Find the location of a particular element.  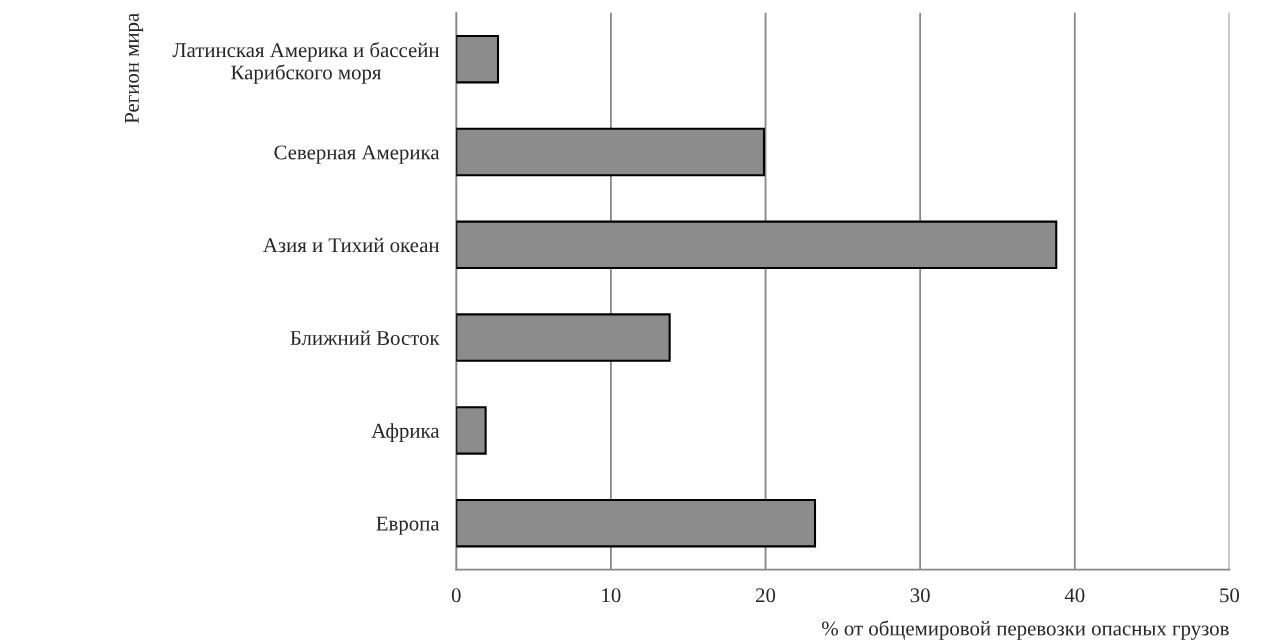

y-tick-label: Азия и Тихий океан is located at coordinates (351, 245).